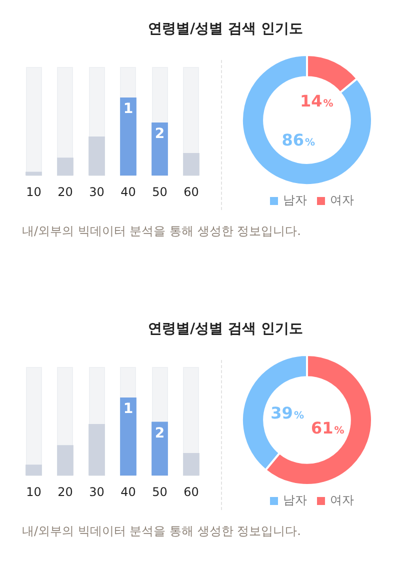 This screenshot has width=396, height=585. Describe the element at coordinates (327, 428) in the screenshot. I see `data-label: 61%` at that location.